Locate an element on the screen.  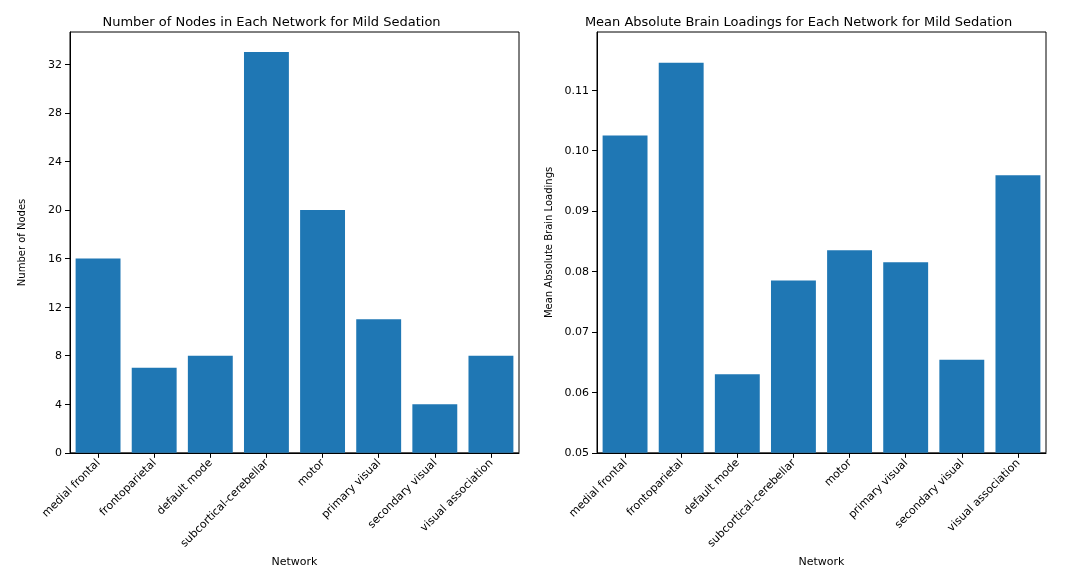
y-tick-label: 12 is located at coordinates (55, 307).